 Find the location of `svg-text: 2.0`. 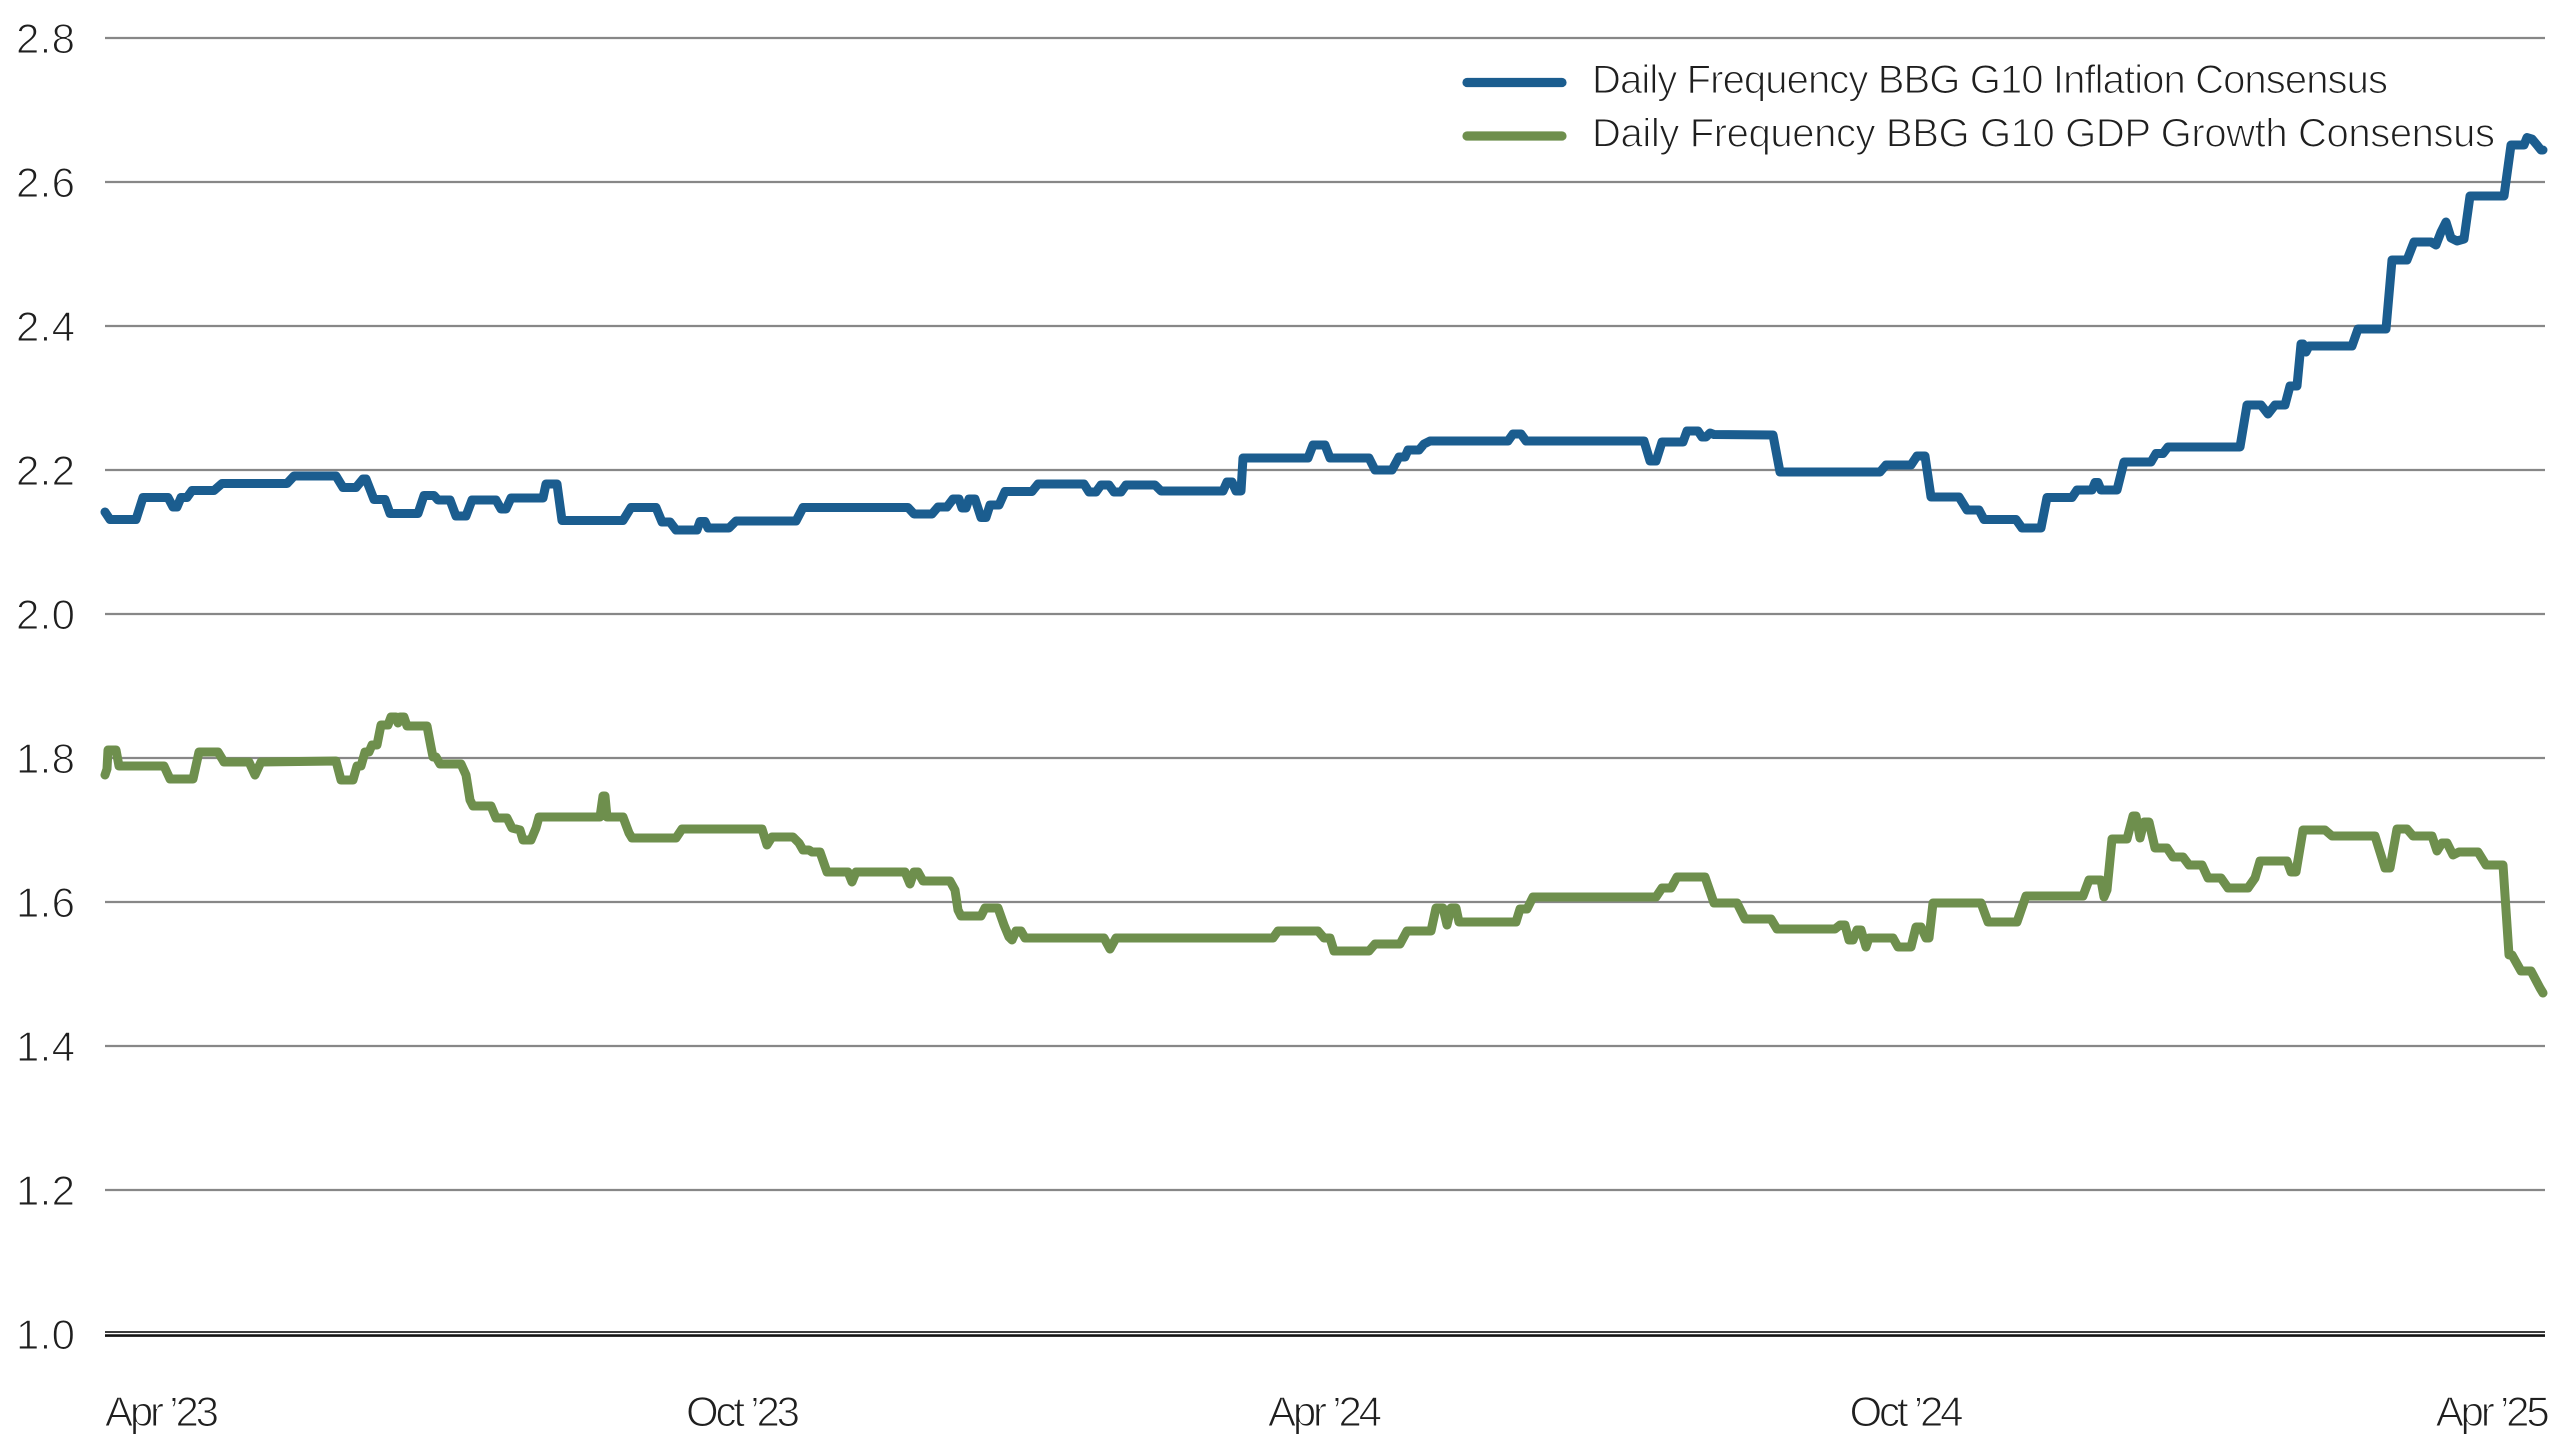

svg-text: 2.0 is located at coordinates (45, 614).